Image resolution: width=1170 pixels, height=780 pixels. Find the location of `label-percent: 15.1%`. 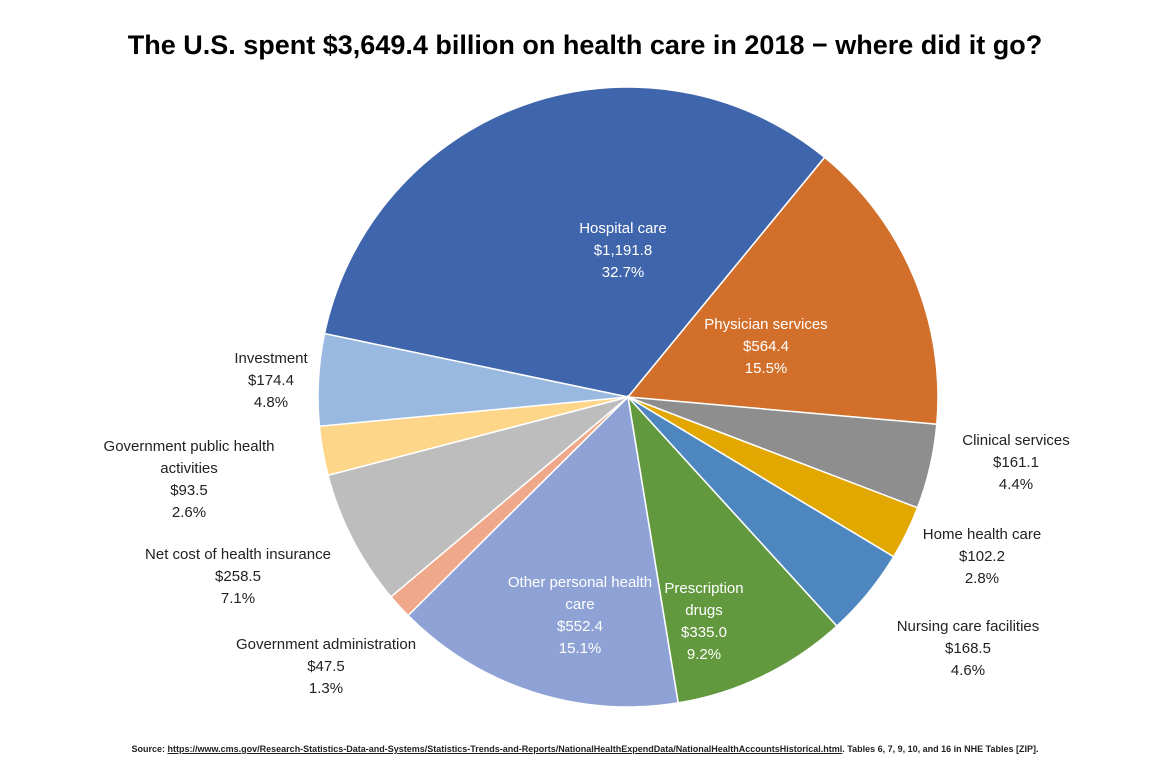

label-percent: 15.1% is located at coordinates (580, 648).